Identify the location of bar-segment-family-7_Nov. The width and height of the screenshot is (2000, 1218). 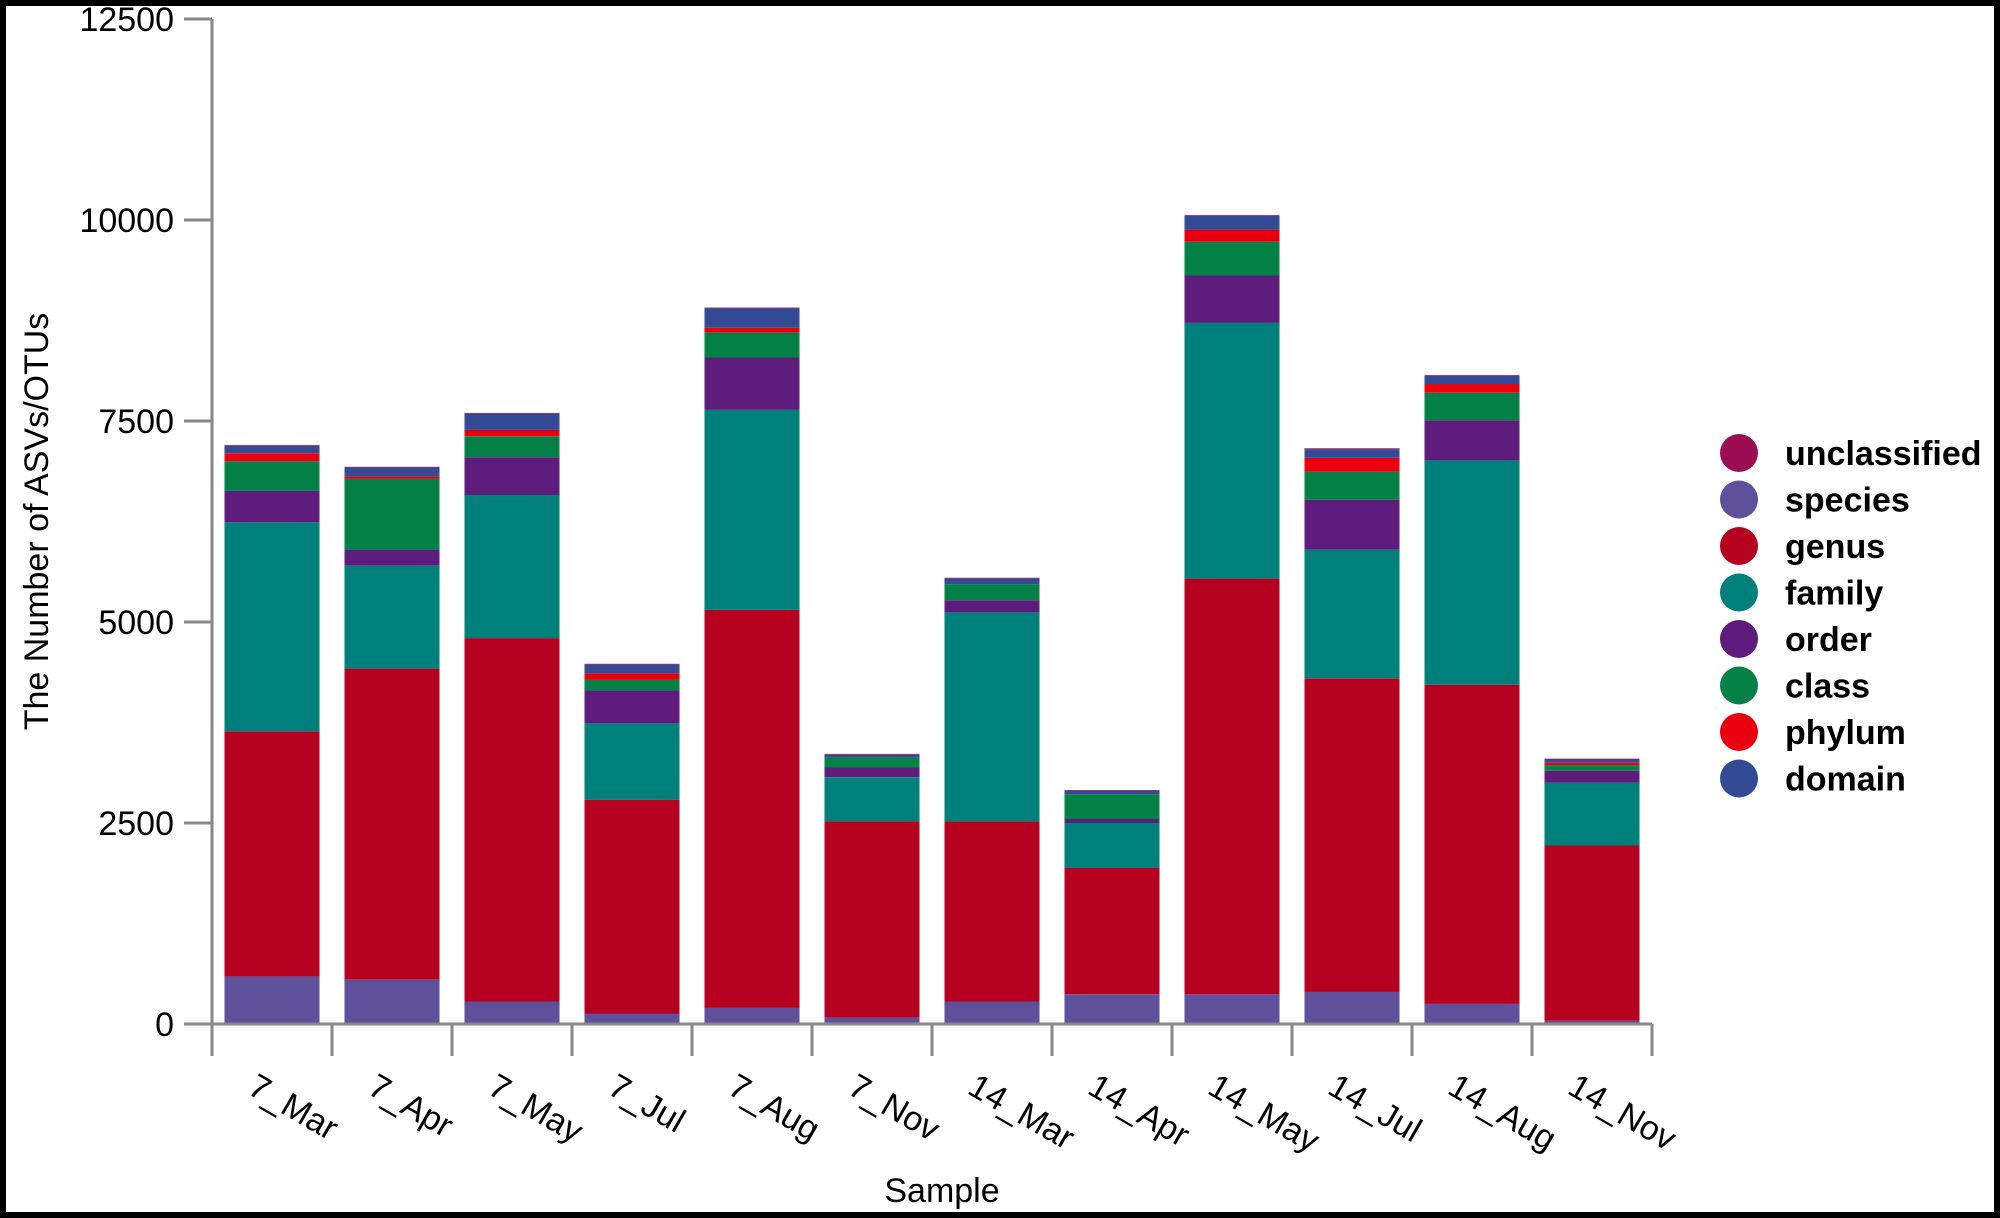
(872, 799).